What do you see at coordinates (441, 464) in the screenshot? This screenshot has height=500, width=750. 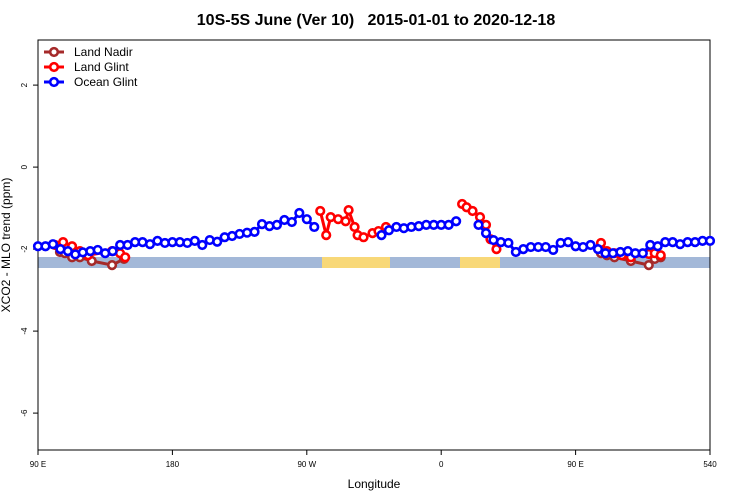 I see `x-tick-label: 0` at bounding box center [441, 464].